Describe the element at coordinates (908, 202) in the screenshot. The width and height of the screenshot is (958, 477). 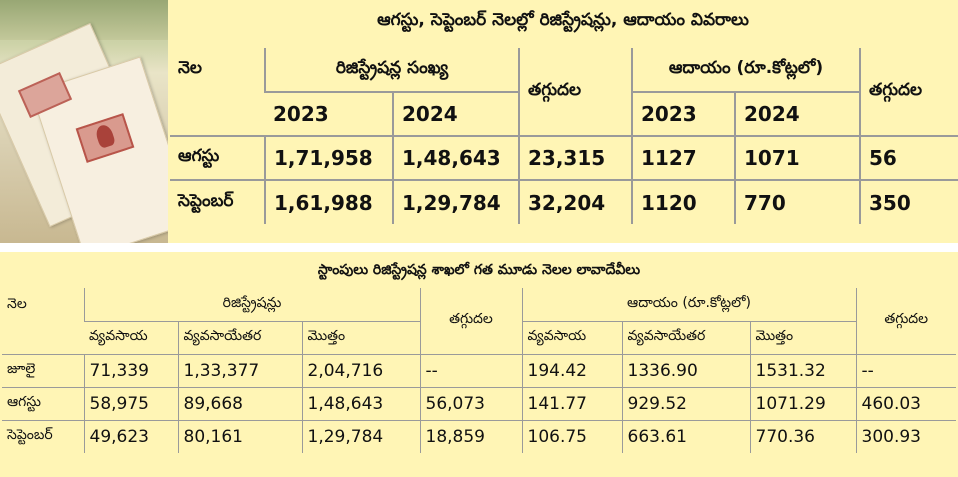
I see `cell-rev-decrease: 350` at that location.